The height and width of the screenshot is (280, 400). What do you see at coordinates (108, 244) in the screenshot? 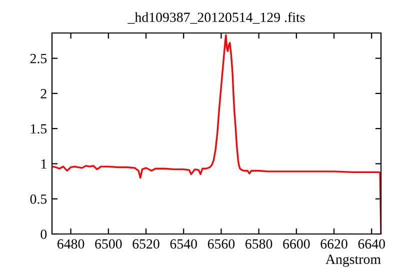
I see `x-tick-label: 6500` at bounding box center [108, 244].